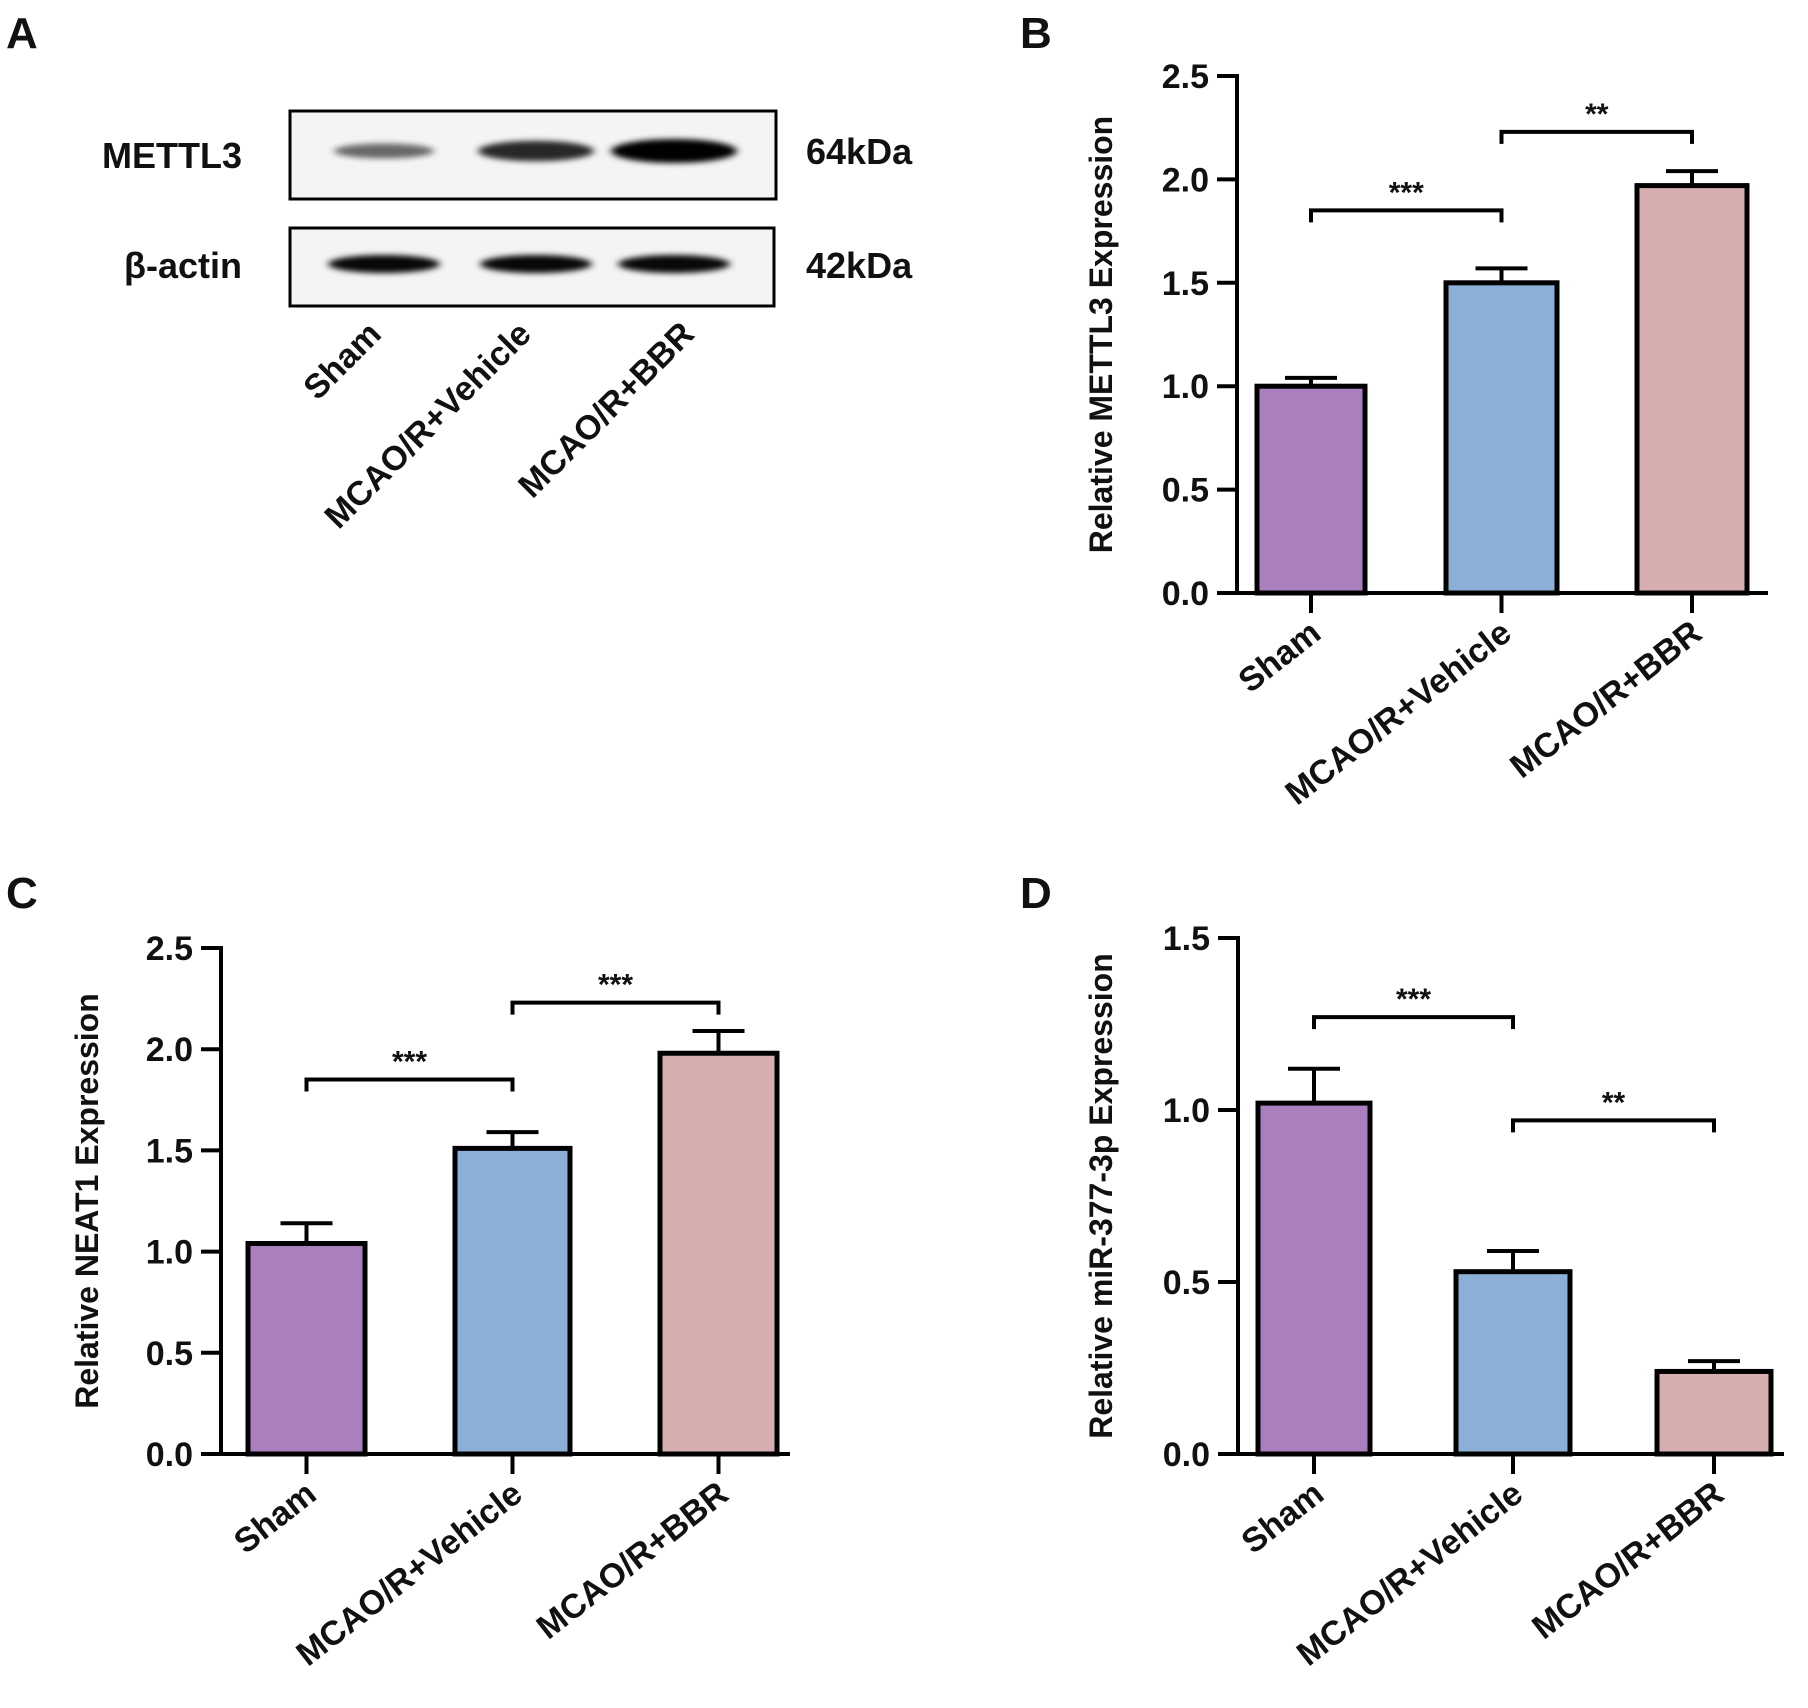  Describe the element at coordinates (22, 893) in the screenshot. I see `panel-label-c: C` at that location.